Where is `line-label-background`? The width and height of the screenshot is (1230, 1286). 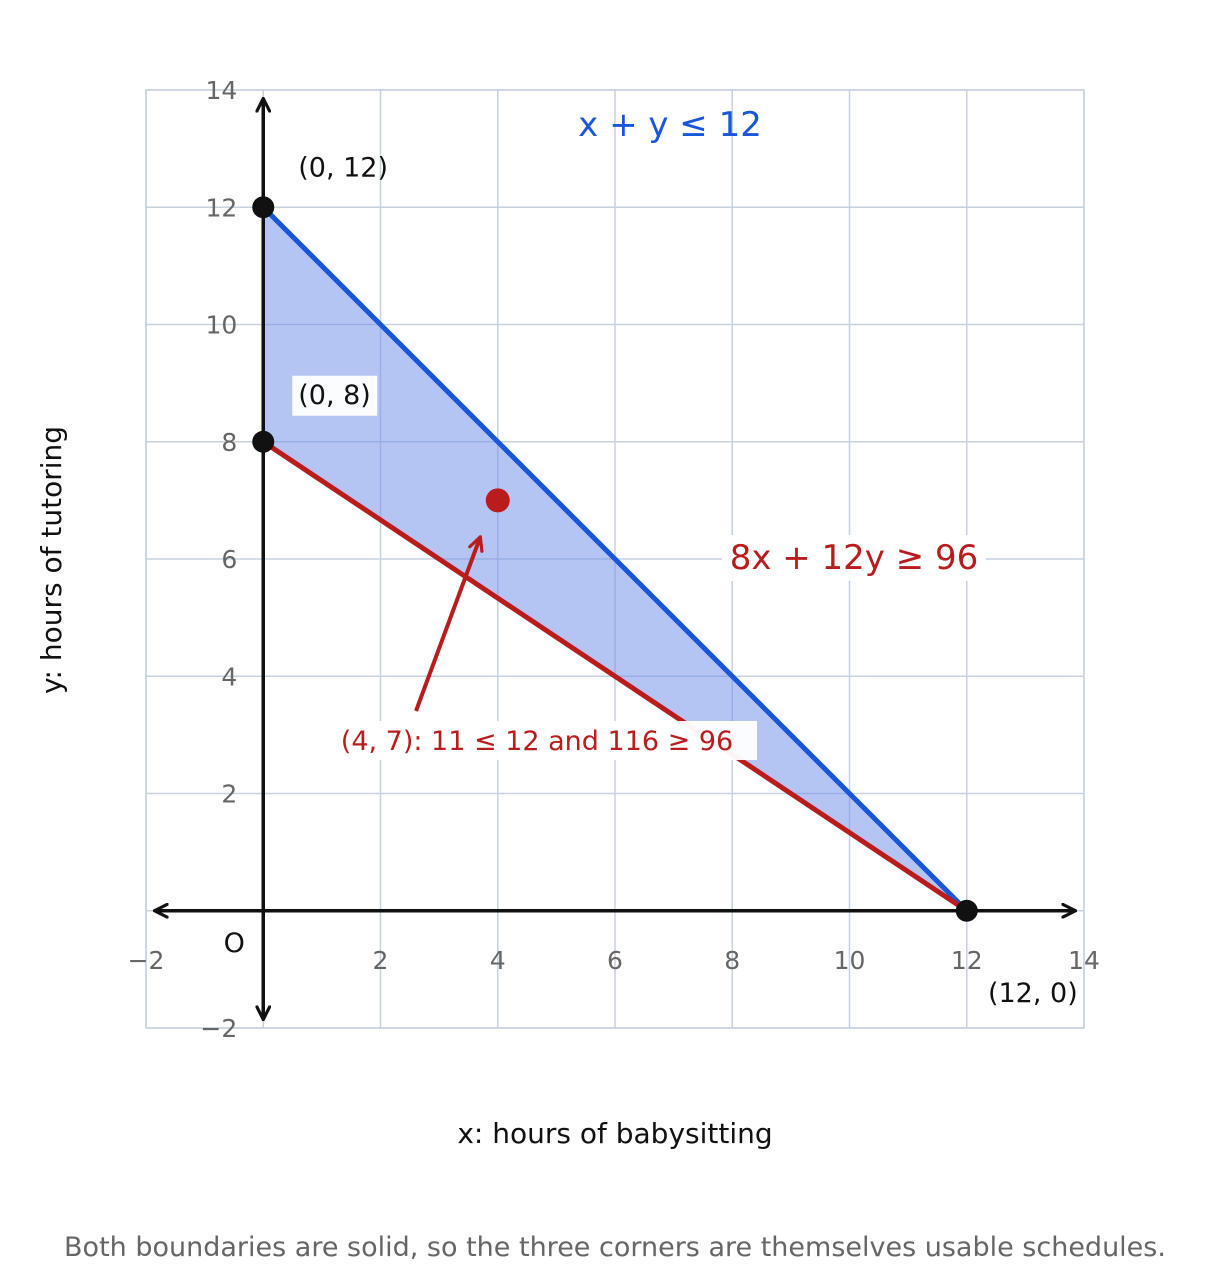
line-label-background is located at coordinates (854, 558).